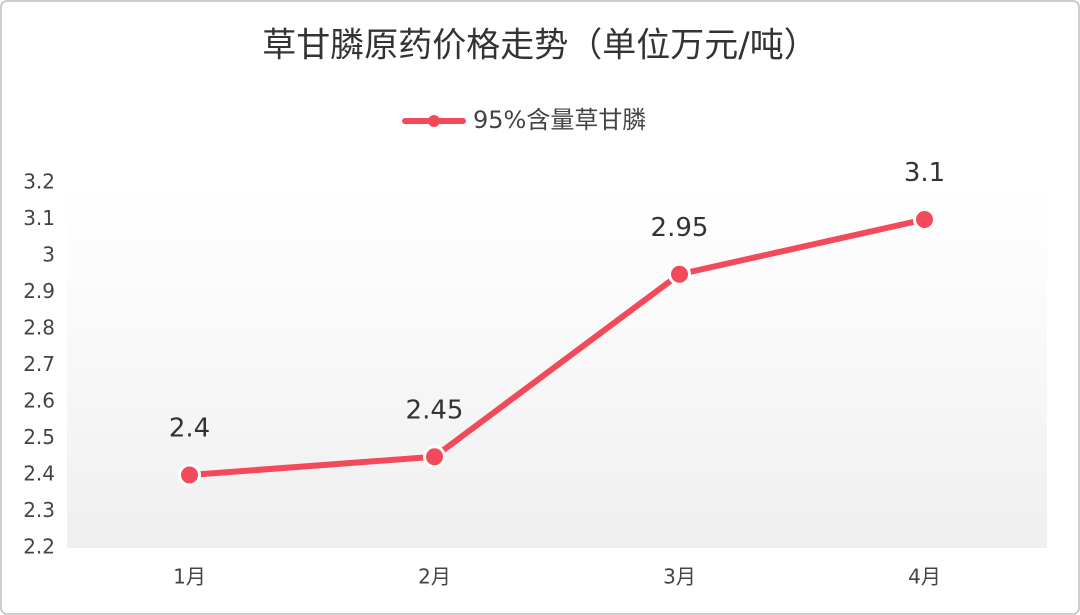 The image size is (1080, 615). I want to click on y-tick-label: 2.5, so click(39, 437).